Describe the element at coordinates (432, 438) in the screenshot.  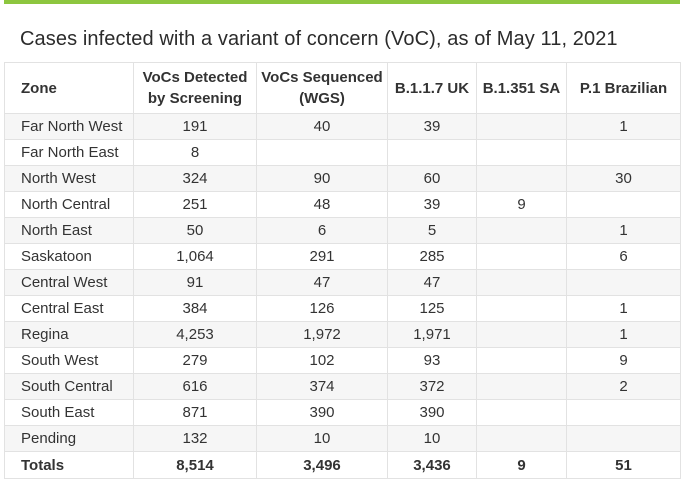
I see `cell-uk: 10` at that location.